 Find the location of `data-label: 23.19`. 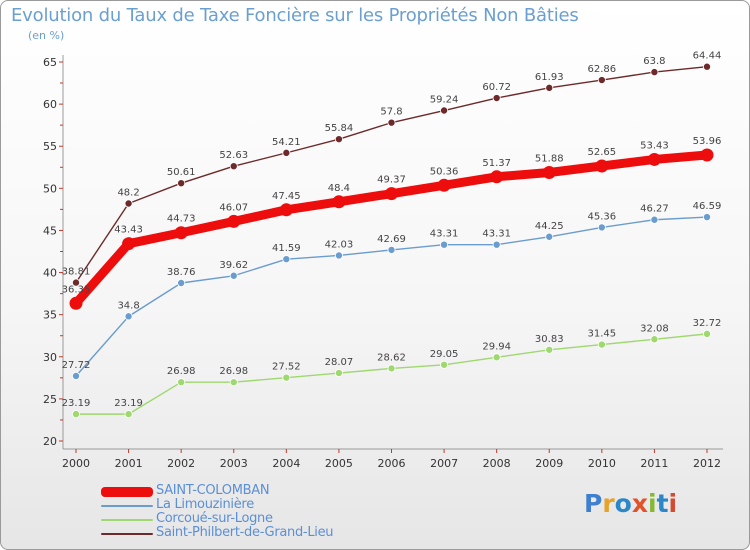

data-label: 23.19 is located at coordinates (128, 403).